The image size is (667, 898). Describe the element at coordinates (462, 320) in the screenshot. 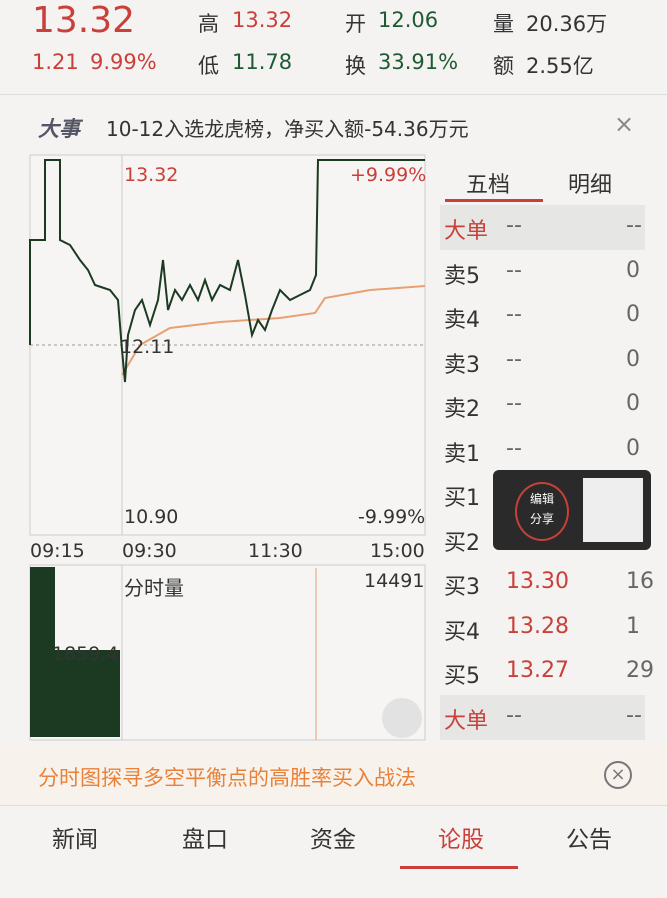

I see `row-label: 卖4` at that location.